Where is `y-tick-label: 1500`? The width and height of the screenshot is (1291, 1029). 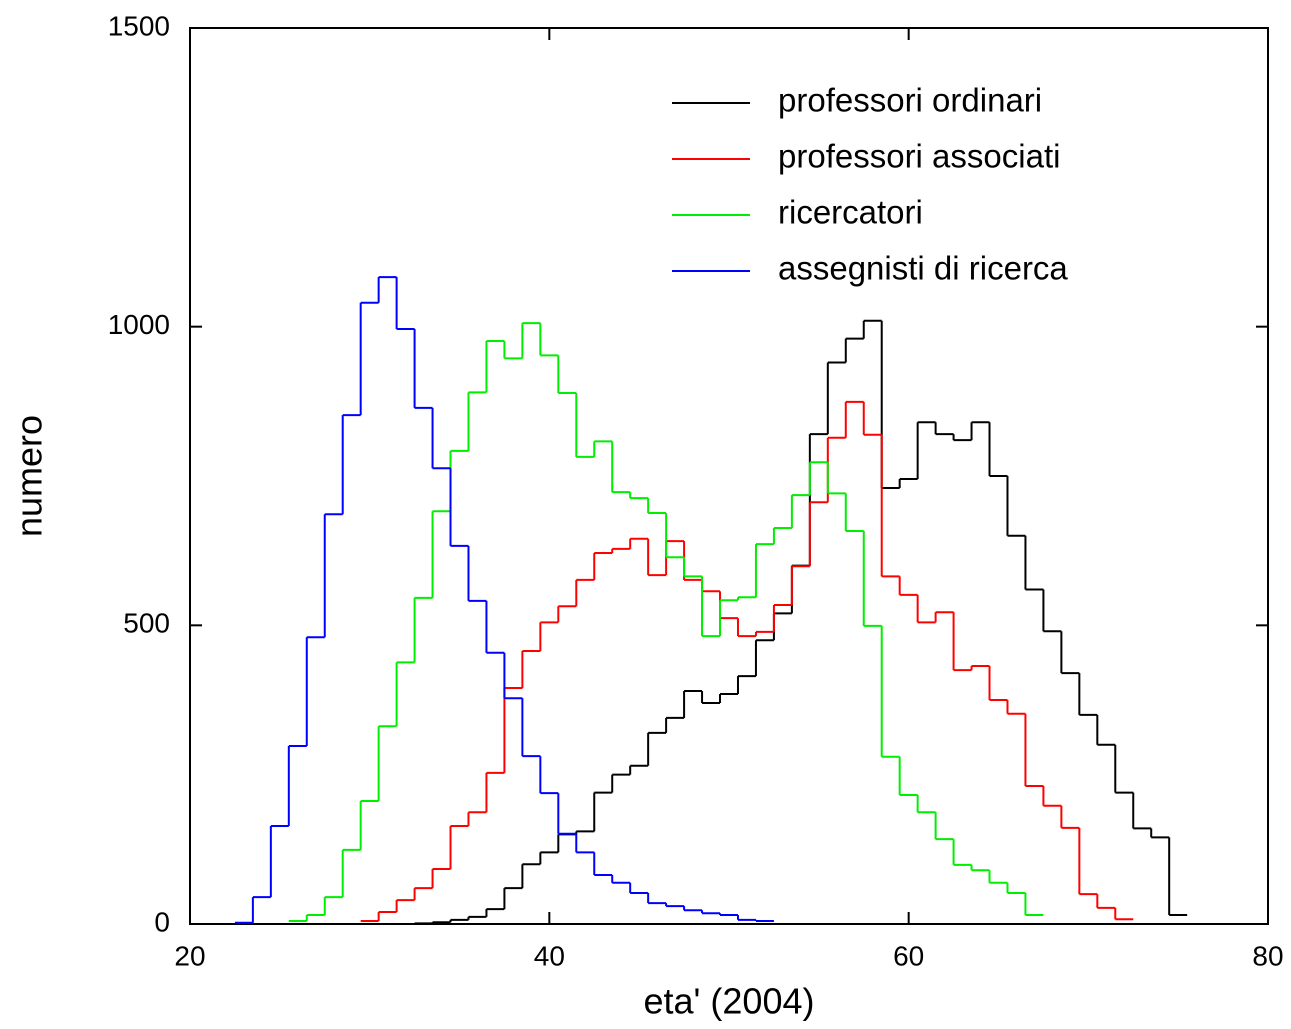 y-tick-label: 1500 is located at coordinates (139, 25).